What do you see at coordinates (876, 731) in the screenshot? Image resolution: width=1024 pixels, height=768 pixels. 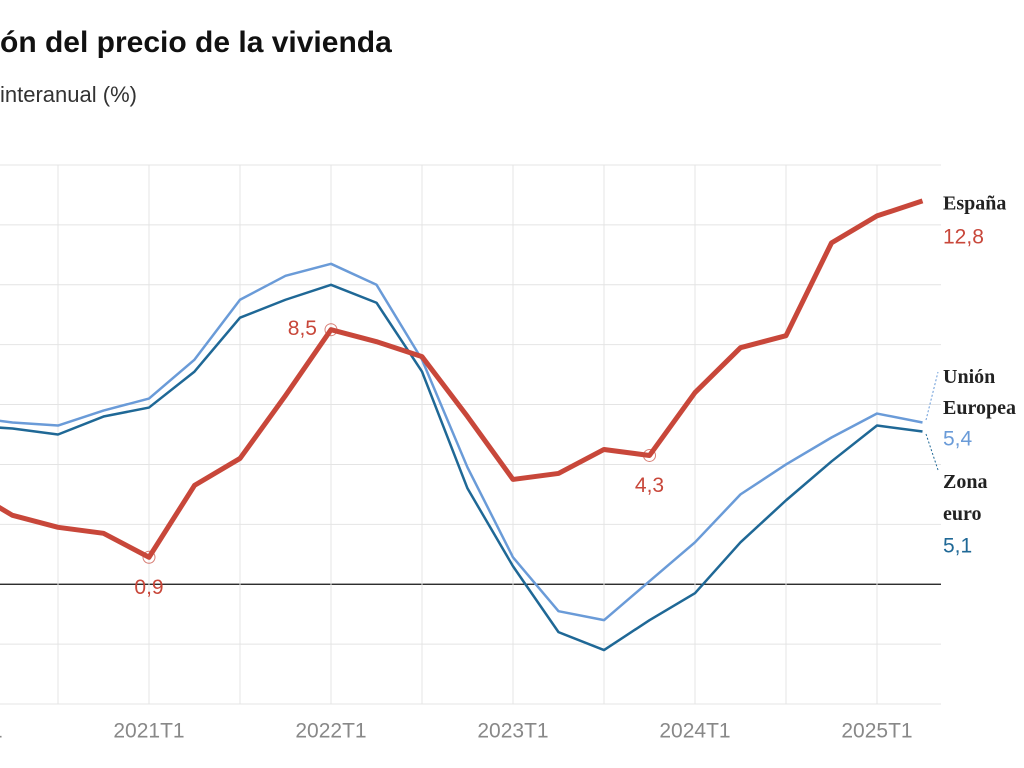 I see `x-tick-label: 2025T1` at bounding box center [876, 731].